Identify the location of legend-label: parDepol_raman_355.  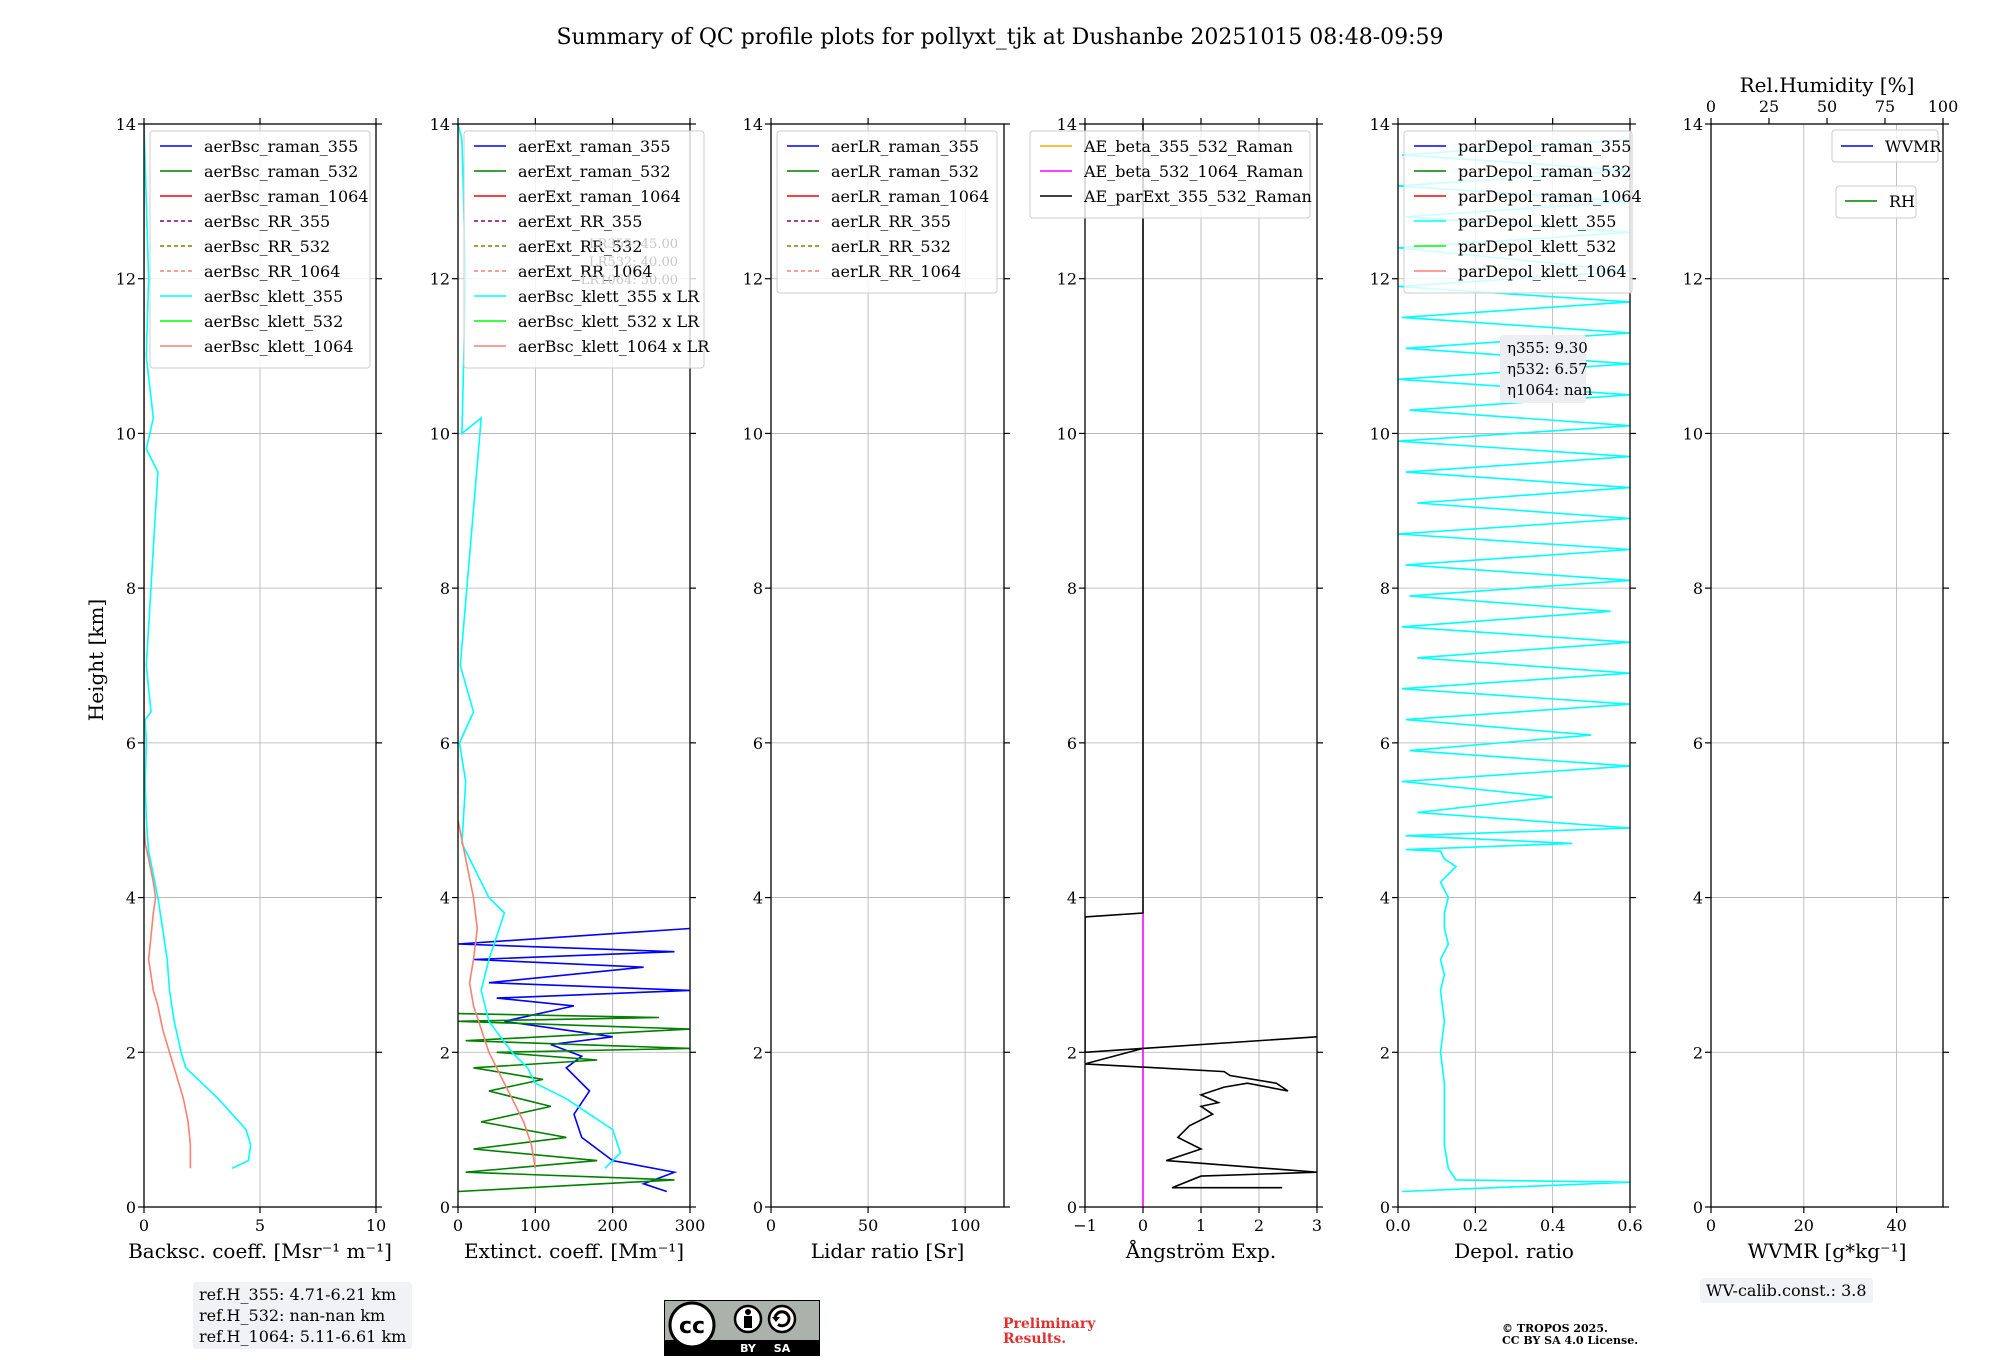
(1544, 146).